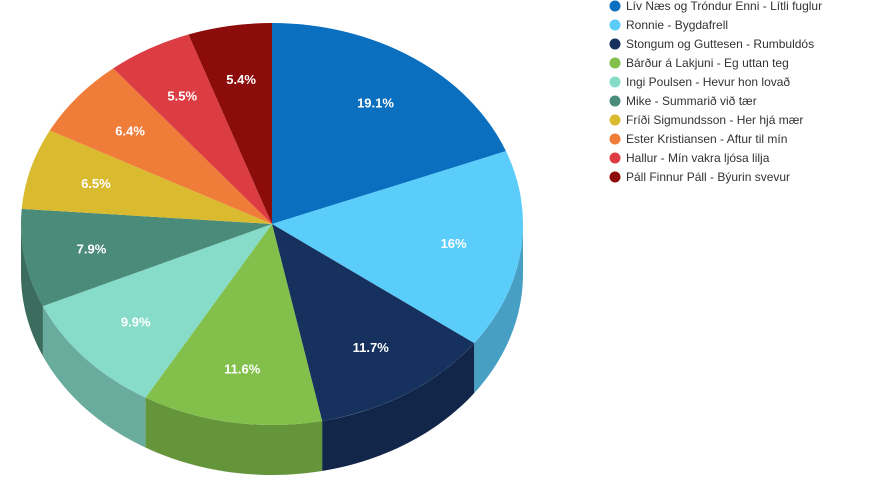 The height and width of the screenshot is (499, 888). I want to click on slice-data-label: 5.5%, so click(182, 96).